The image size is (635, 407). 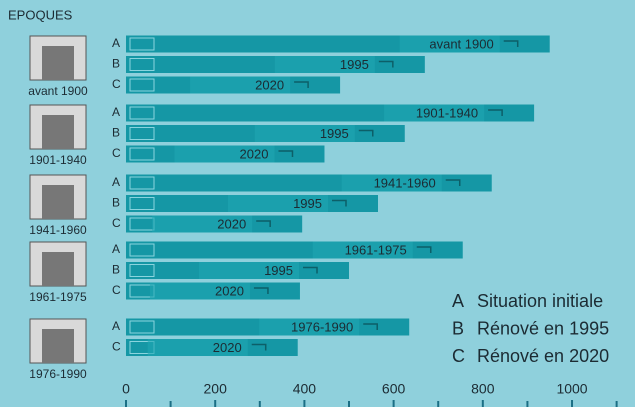 I want to click on legend-letter: C, so click(x=458, y=356).